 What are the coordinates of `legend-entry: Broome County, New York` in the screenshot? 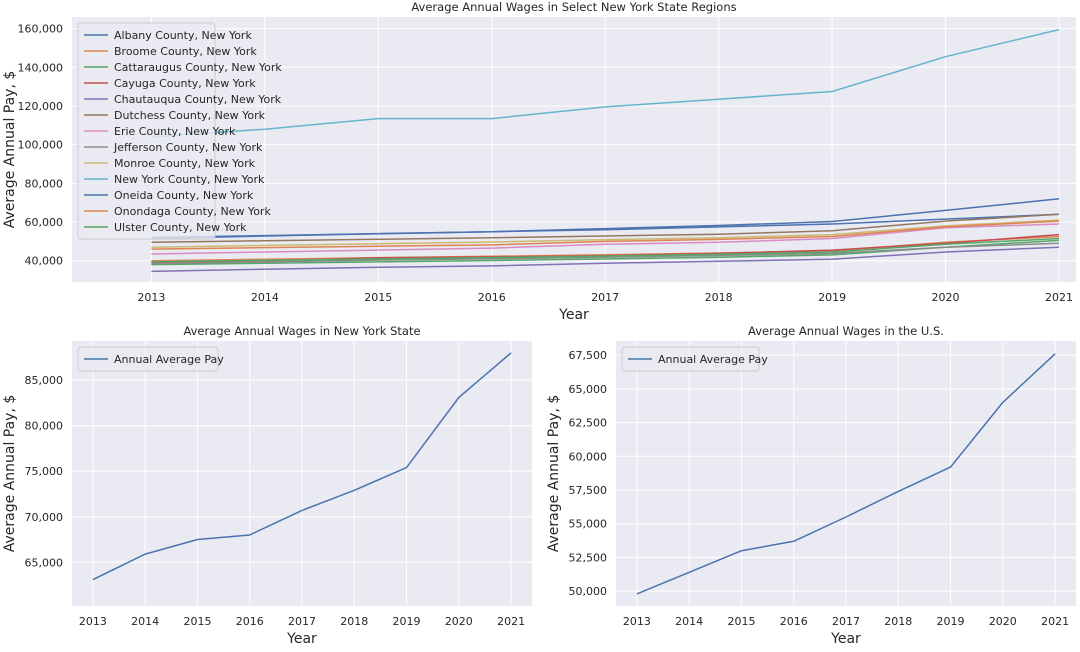 It's located at (185, 51).